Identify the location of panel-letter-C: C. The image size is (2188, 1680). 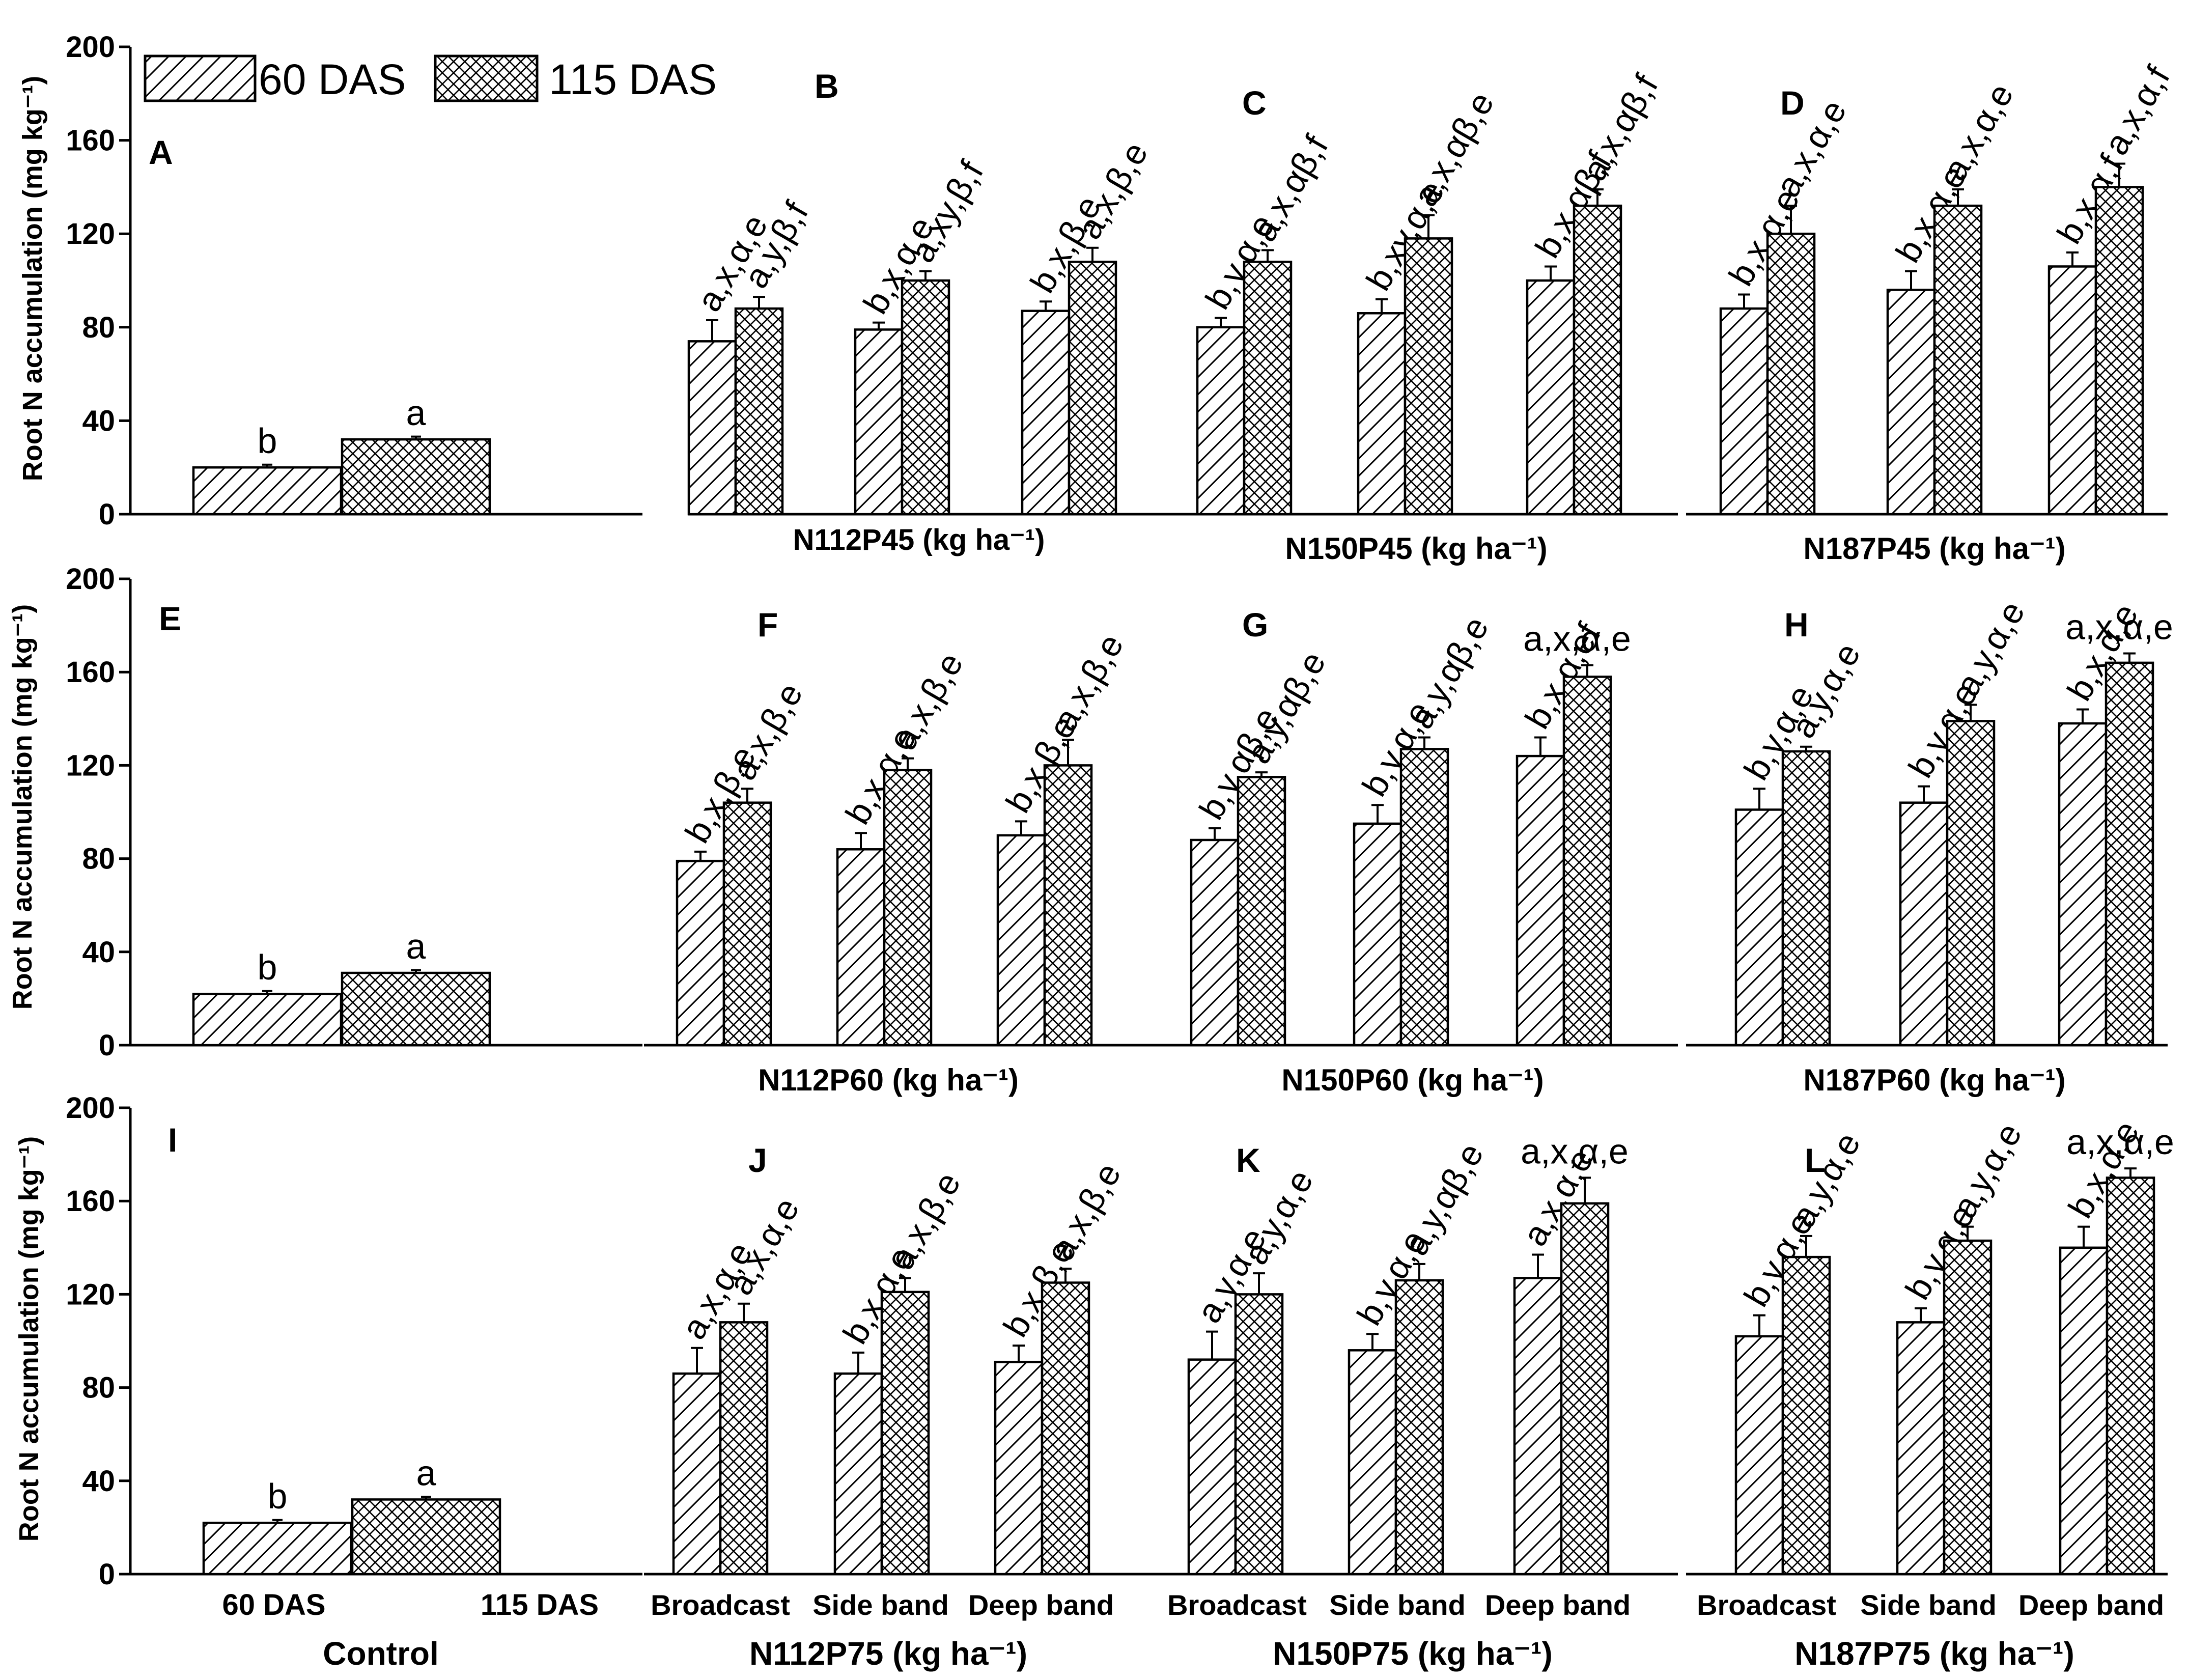
(1254, 103).